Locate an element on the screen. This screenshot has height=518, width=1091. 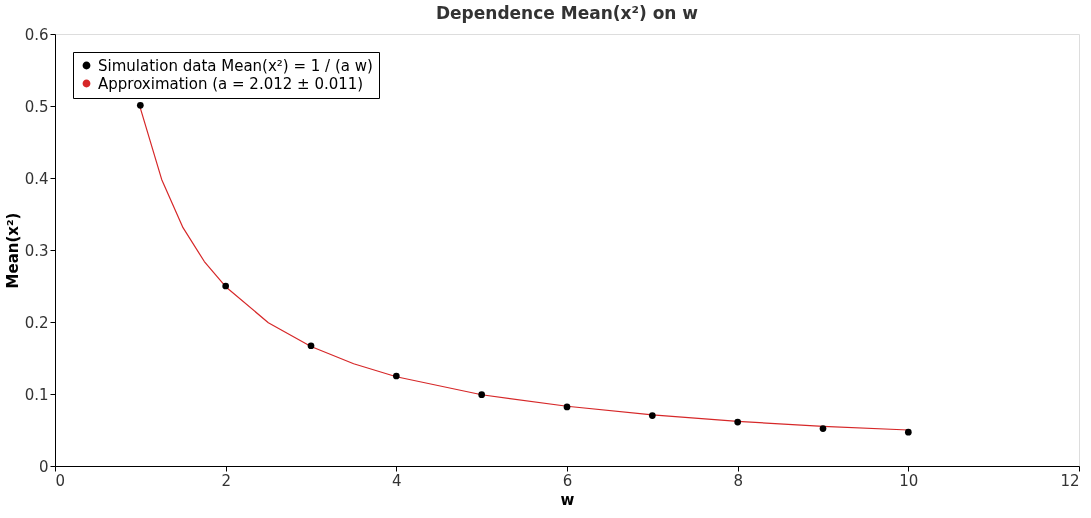
y-tick-label: 0.3 is located at coordinates (36, 250).